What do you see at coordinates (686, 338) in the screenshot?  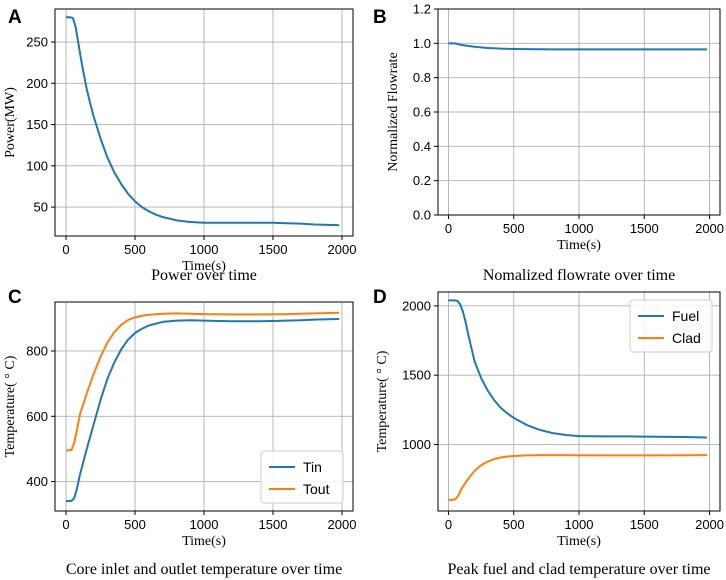 I see `legend-label-clad: Clad` at bounding box center [686, 338].